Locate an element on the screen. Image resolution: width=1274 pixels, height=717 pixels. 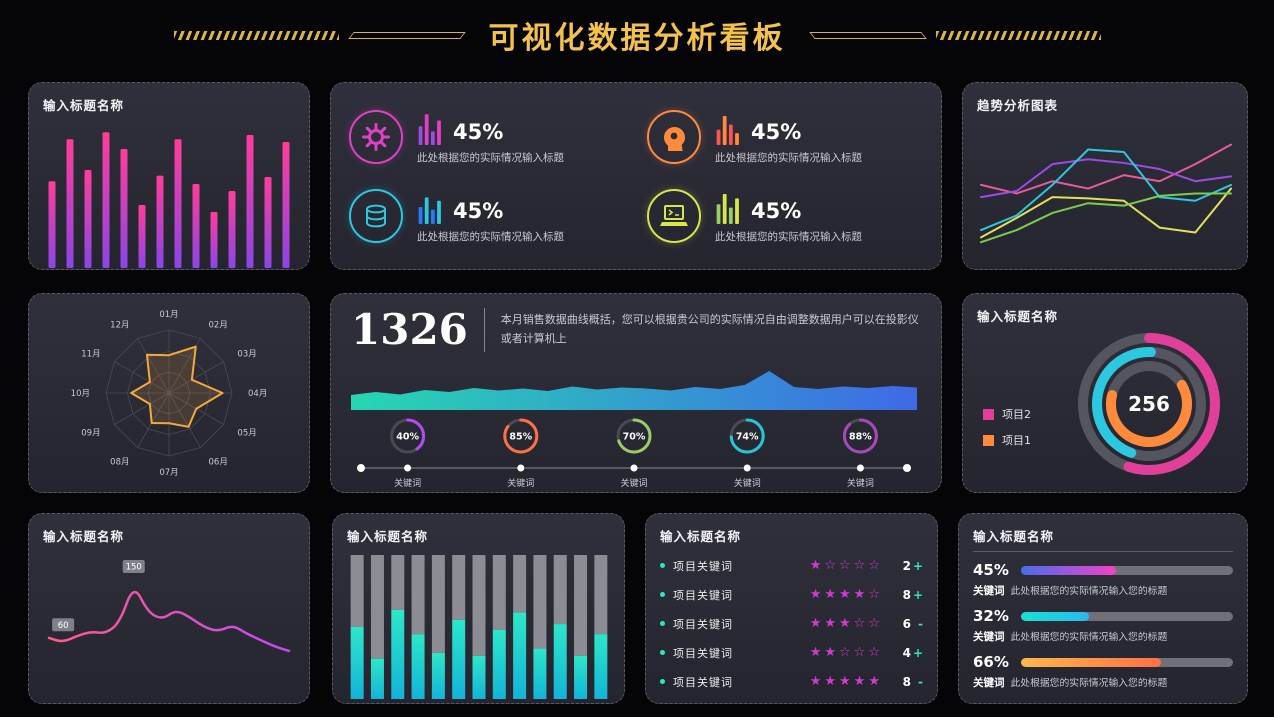
keyword-value: 8 is located at coordinates (906, 594).